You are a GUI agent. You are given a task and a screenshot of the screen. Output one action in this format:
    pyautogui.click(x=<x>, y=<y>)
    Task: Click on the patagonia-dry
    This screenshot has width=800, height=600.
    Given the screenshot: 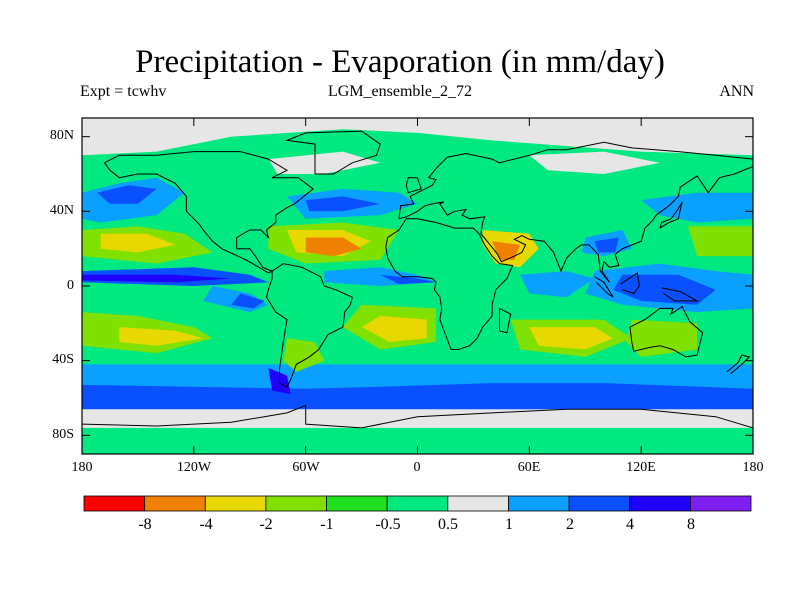 What is the action you would take?
    pyautogui.click(x=304, y=355)
    